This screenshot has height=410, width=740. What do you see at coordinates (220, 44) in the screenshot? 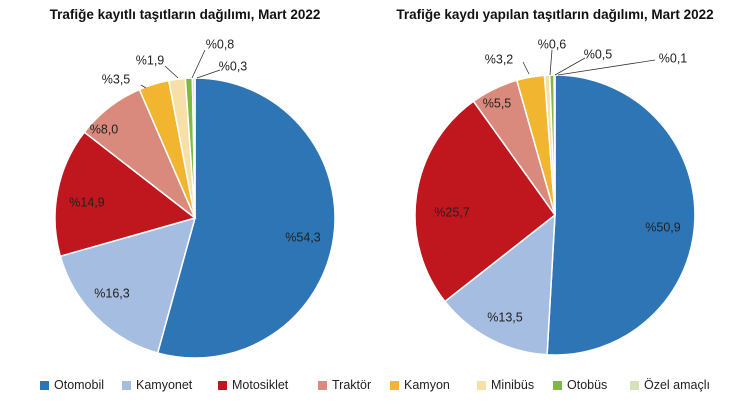
I see `data-label: %0,8` at bounding box center [220, 44].